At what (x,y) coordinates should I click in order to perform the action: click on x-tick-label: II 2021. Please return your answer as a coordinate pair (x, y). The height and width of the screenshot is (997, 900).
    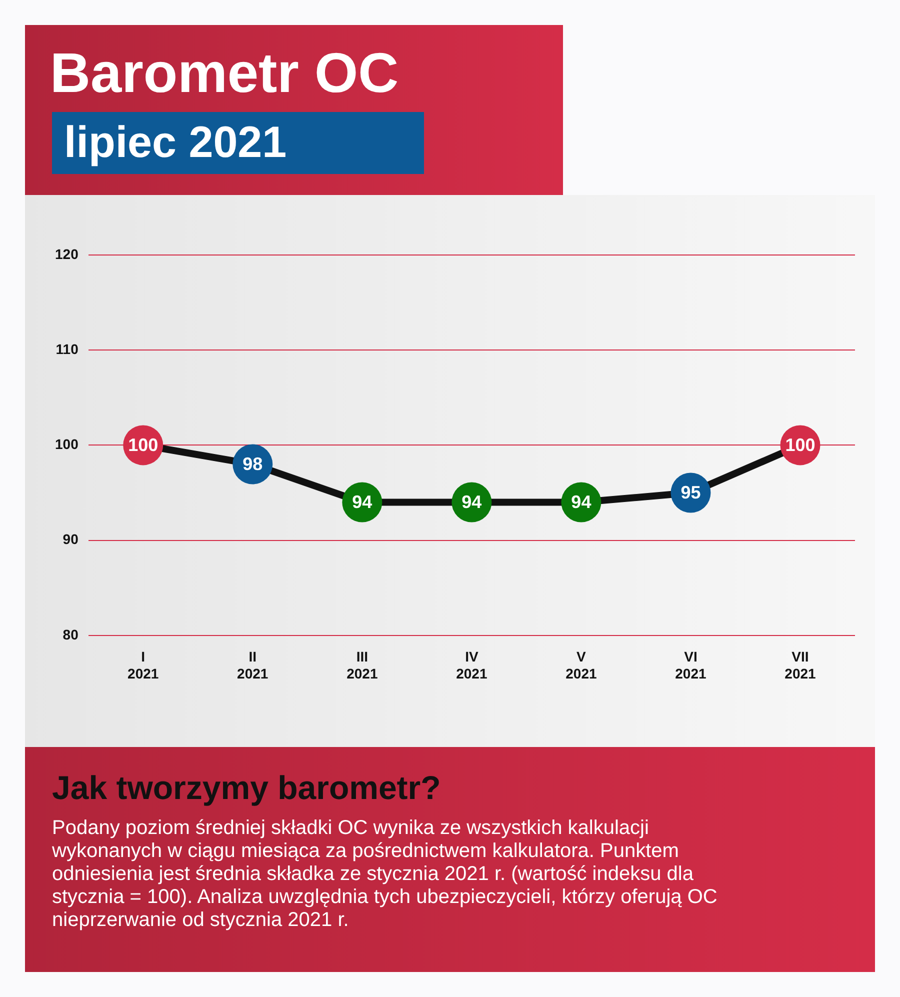
    Looking at the image, I should click on (252, 665).